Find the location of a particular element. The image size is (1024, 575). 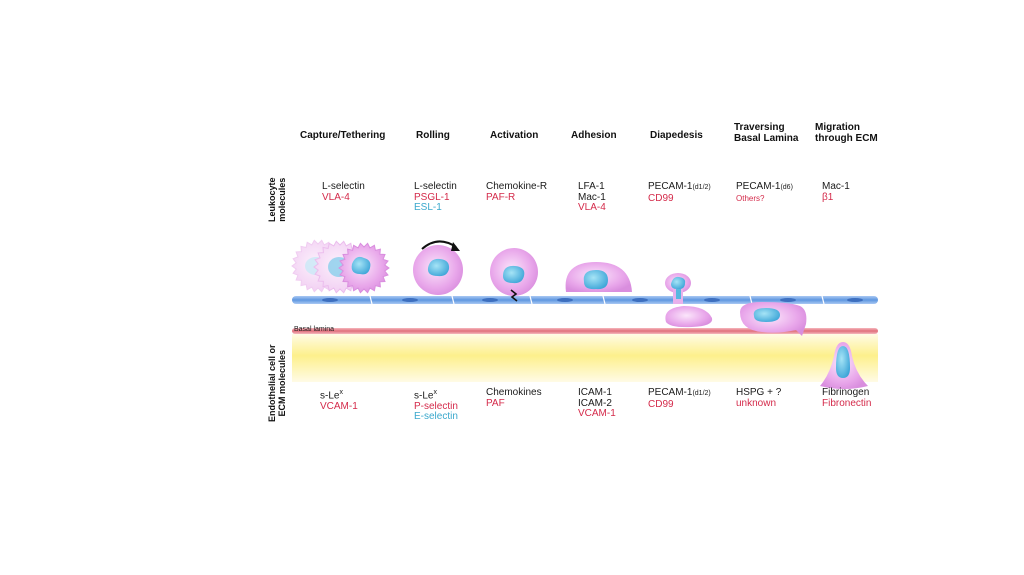

endothelial-molecules-migration-item: Fibronectin is located at coordinates (847, 403).